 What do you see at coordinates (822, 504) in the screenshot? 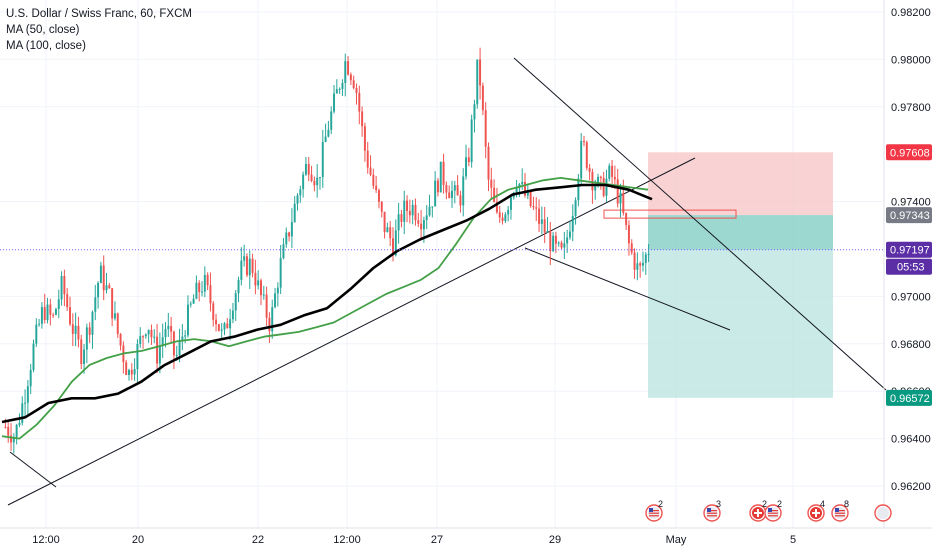
I see `event-count: 4` at bounding box center [822, 504].